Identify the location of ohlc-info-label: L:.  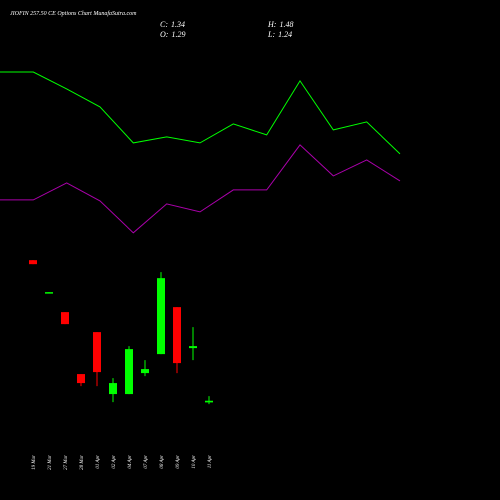
(271, 34).